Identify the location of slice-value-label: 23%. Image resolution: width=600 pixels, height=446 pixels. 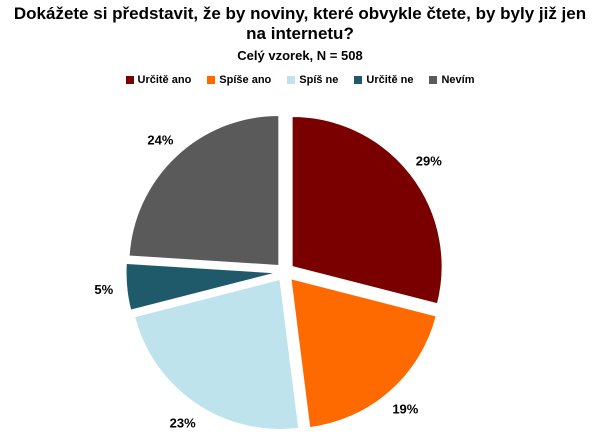
(183, 423).